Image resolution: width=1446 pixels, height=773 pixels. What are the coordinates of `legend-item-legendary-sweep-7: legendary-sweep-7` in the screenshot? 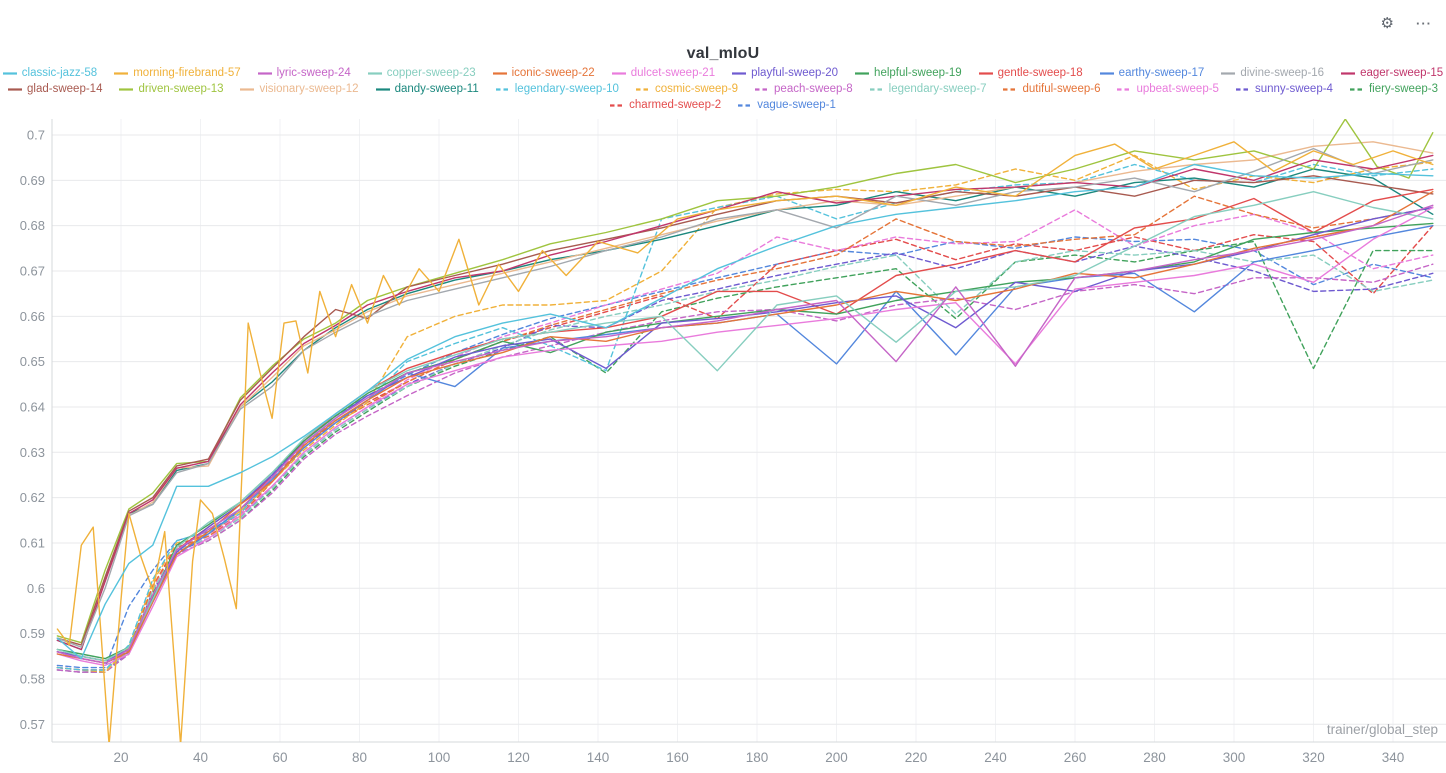 It's located at (927, 89).